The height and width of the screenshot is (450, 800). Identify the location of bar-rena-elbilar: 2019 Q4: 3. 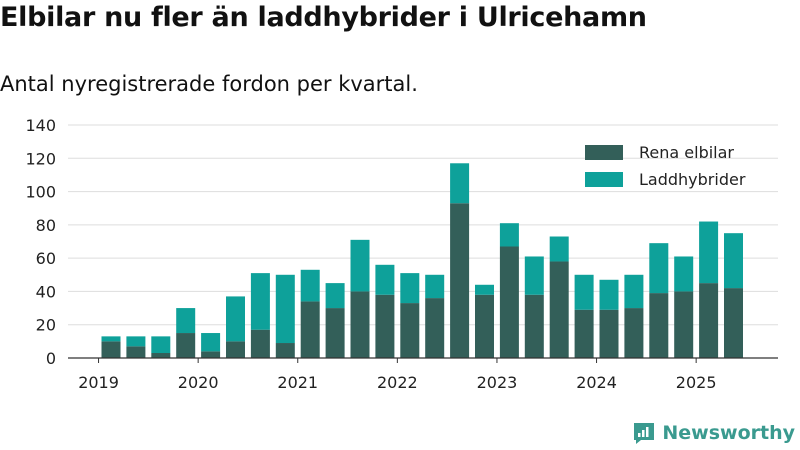
(161, 355).